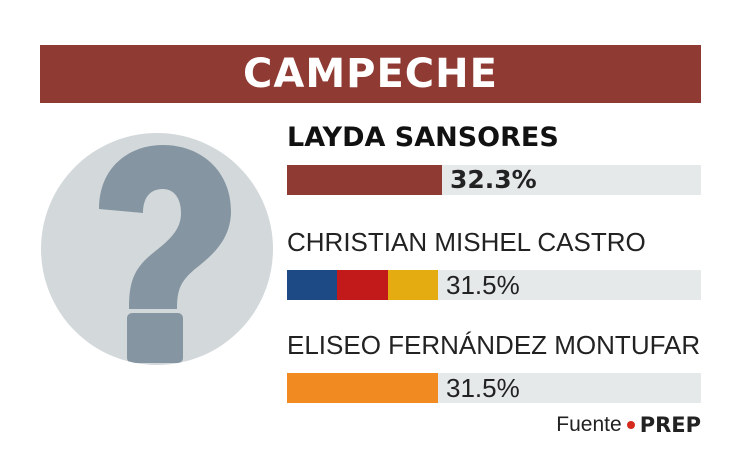 Image resolution: width=750 pixels, height=470 pixels. I want to click on title-banner: CAMPECHE, so click(370, 74).